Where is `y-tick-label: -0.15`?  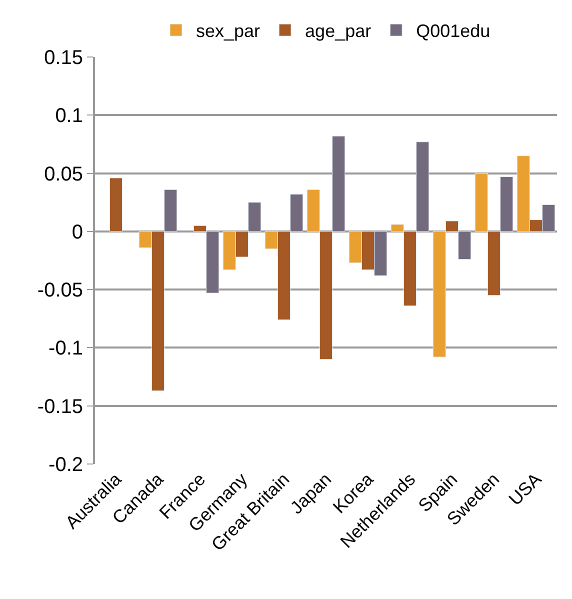 y-tick-label: -0.15 is located at coordinates (60, 407).